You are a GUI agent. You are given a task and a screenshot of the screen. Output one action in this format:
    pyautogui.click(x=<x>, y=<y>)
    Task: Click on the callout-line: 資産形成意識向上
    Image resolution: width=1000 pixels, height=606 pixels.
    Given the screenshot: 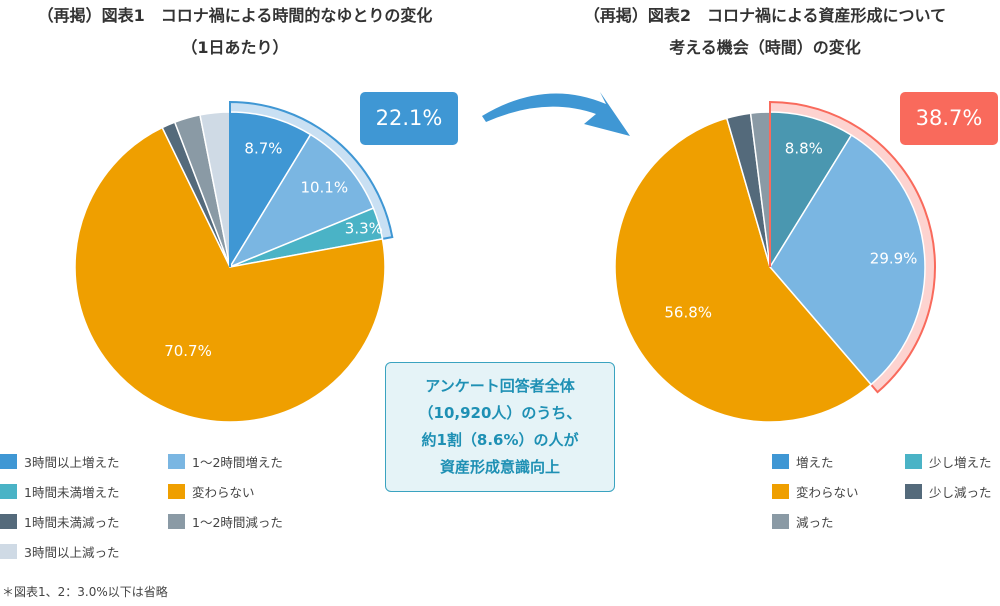 What is the action you would take?
    pyautogui.click(x=499, y=467)
    